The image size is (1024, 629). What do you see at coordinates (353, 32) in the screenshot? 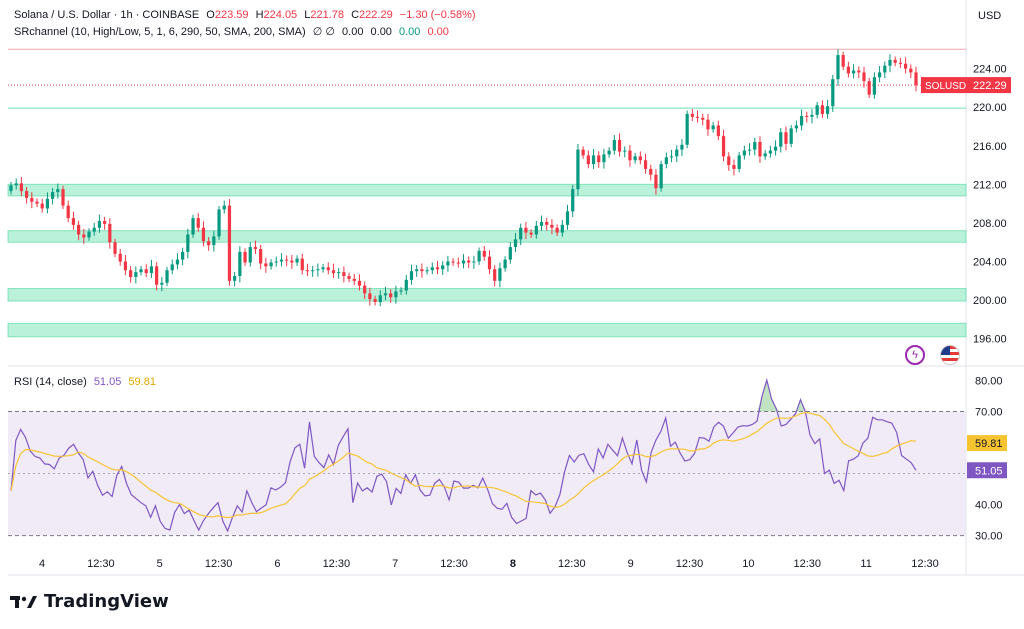
I see `indicator-value-1: 0.00` at bounding box center [353, 32].